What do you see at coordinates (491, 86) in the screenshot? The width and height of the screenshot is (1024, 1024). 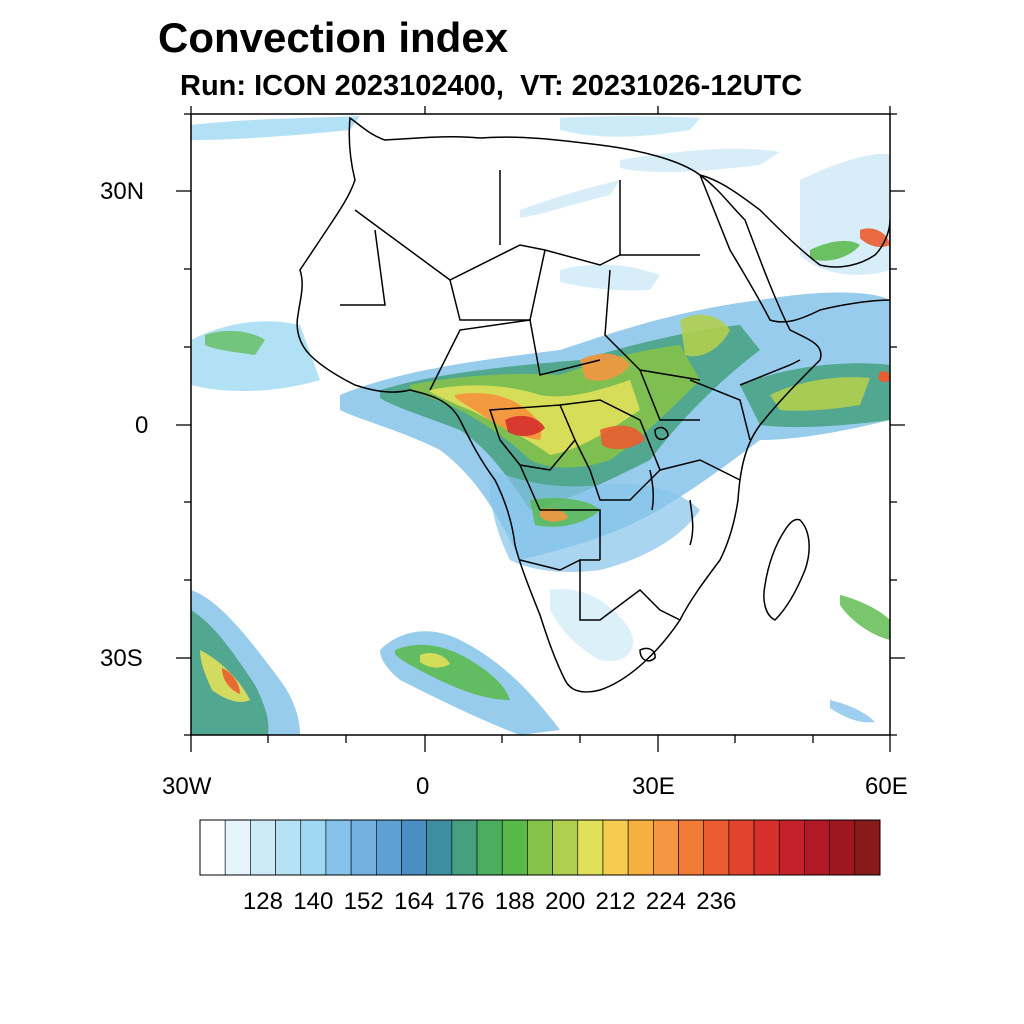 I see `plot-subtitle: Run: ICON 2023102400, VT: 20231026-12UTC` at bounding box center [491, 86].